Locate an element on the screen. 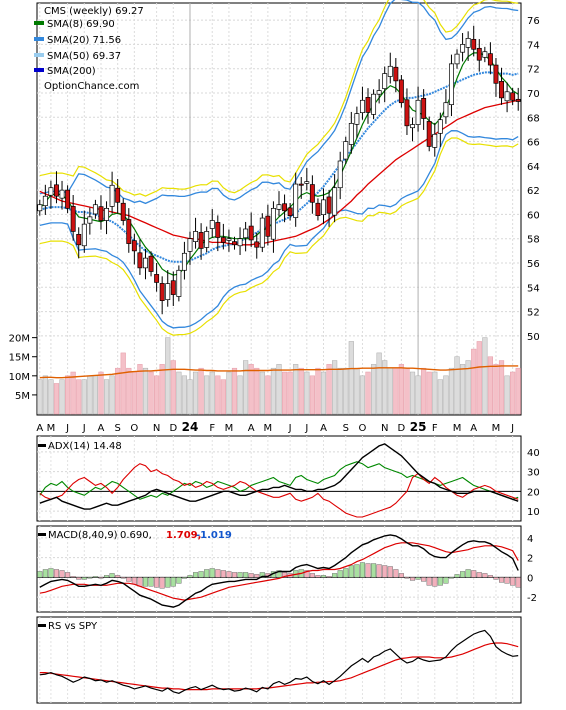 The width and height of the screenshot is (566, 710). adx-y-tick-label: 20 is located at coordinates (533, 492).